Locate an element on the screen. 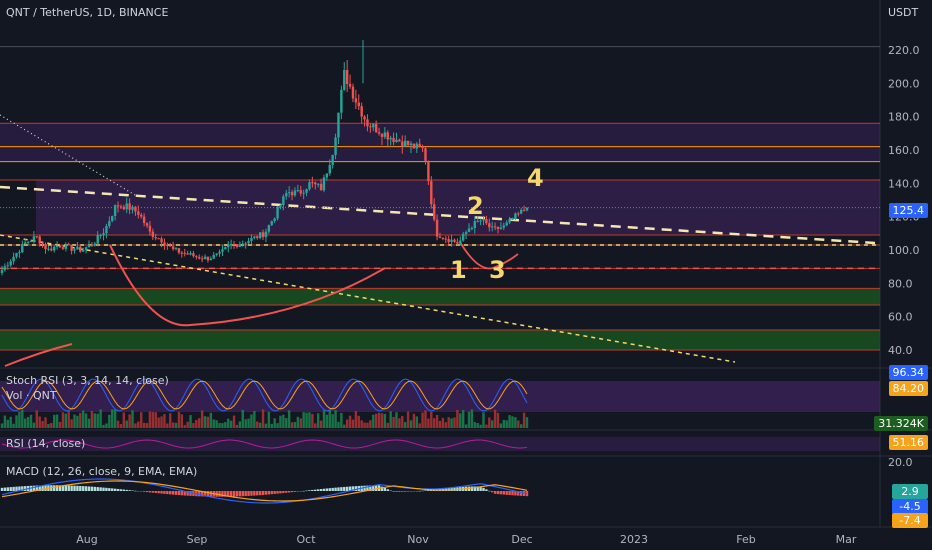 This screenshot has height=550, width=932. stoch-rsi-label: Stoch RSI (3, 3, 14, 14, close) is located at coordinates (87, 380).